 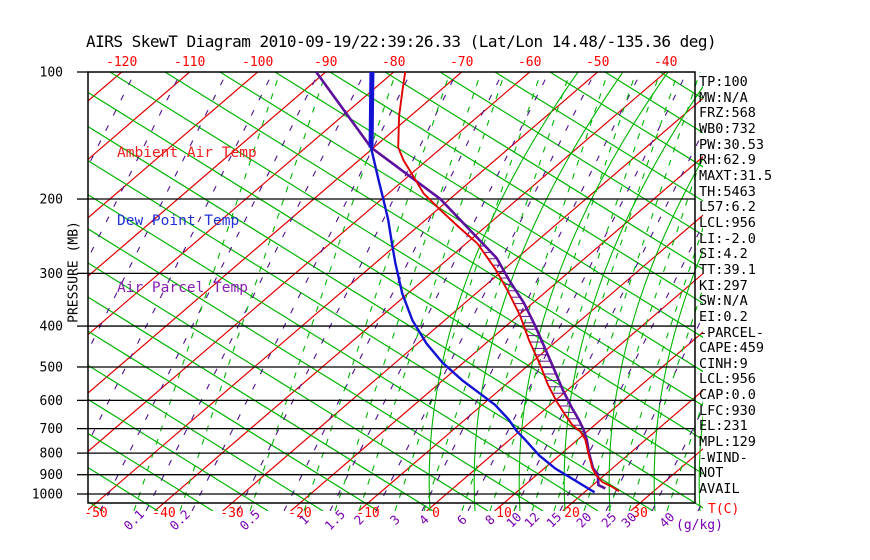 I want to click on top-temp-tick-label: -80, so click(x=393, y=62).